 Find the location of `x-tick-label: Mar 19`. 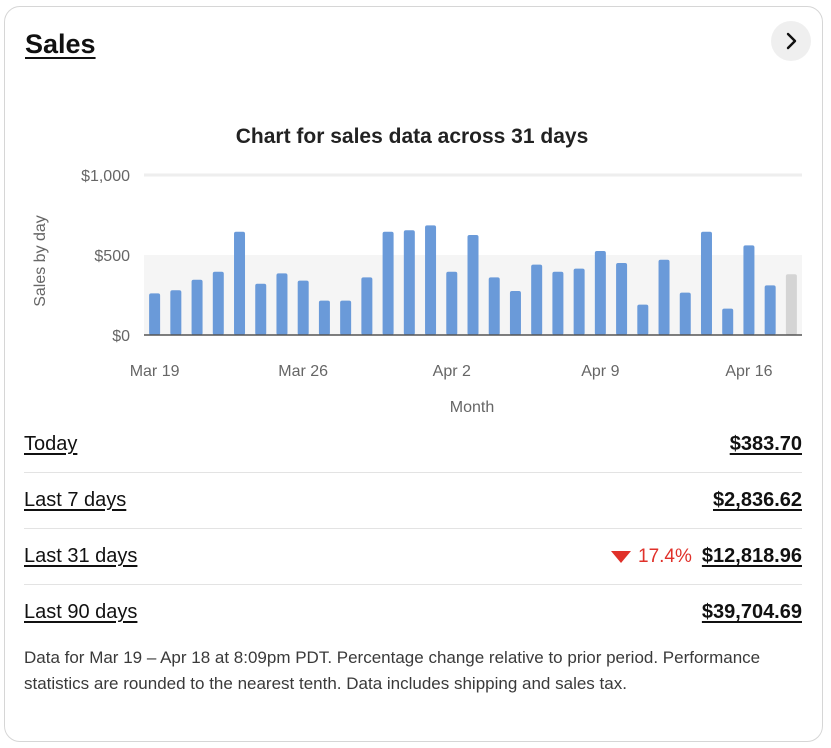

x-tick-label: Mar 19 is located at coordinates (155, 371).